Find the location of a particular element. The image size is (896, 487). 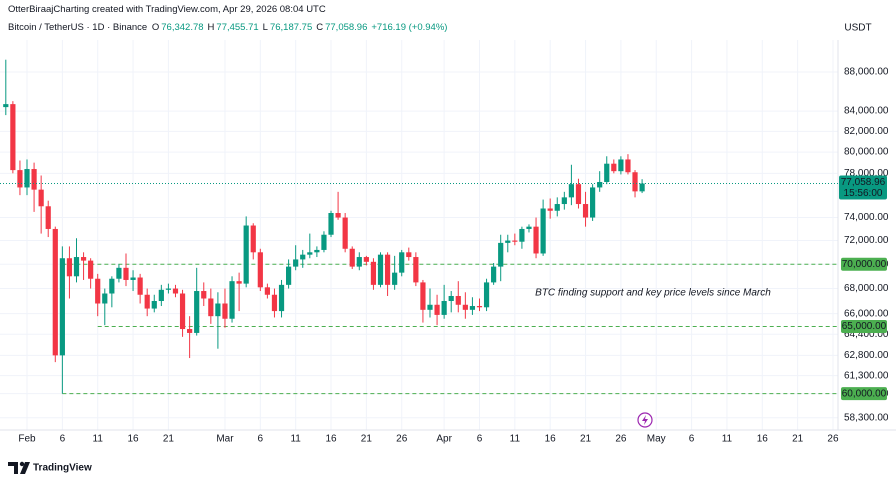

quote-key: O is located at coordinates (155, 27).